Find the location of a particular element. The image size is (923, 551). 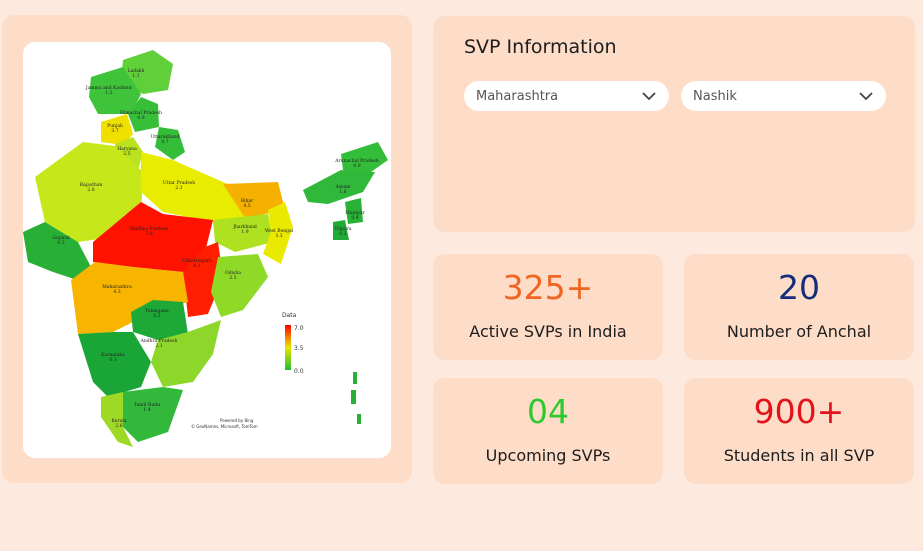

region-west-bengal is located at coordinates (278, 233).